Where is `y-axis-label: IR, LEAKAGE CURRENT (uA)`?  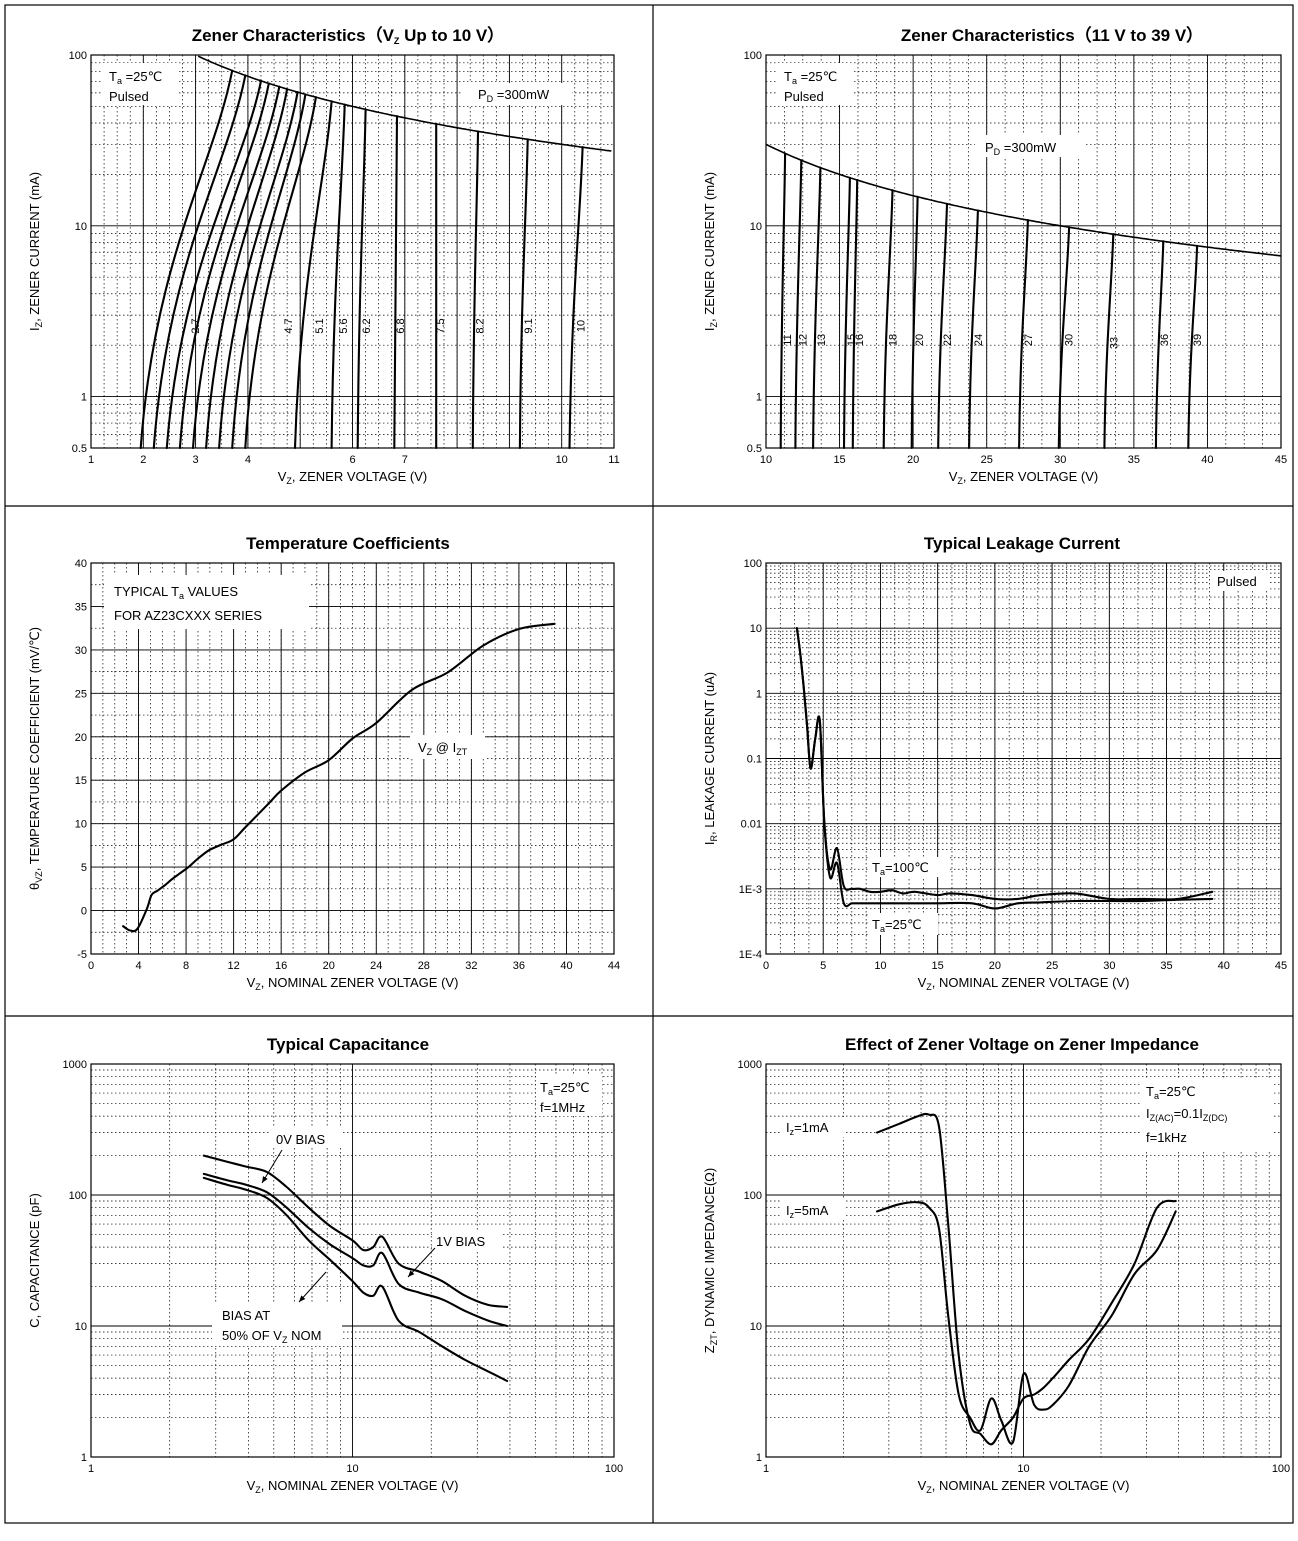 y-axis-label: IR, LEAKAGE CURRENT (uA) is located at coordinates (710, 758).